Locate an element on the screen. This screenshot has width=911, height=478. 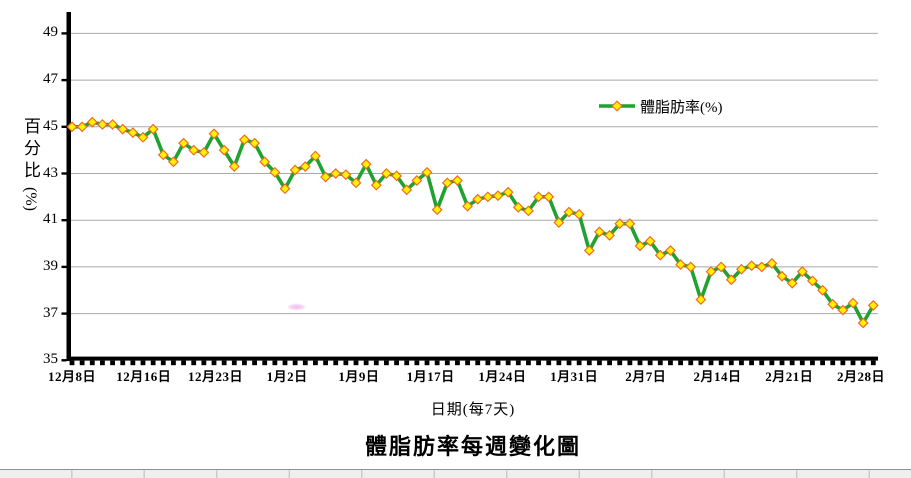
y-axis-tick is located at coordinates (64, 126).